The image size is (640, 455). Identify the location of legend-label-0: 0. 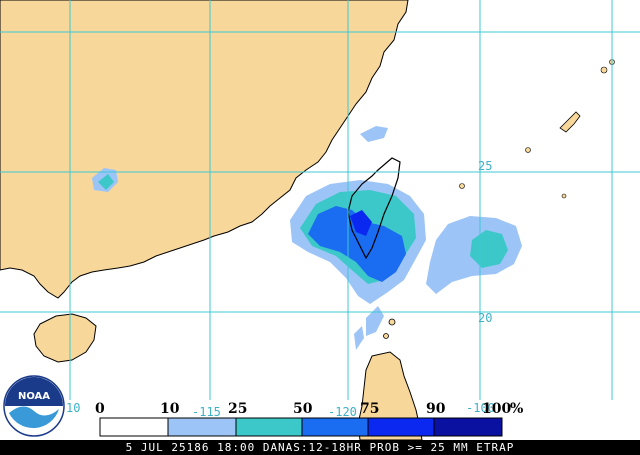
(100, 409).